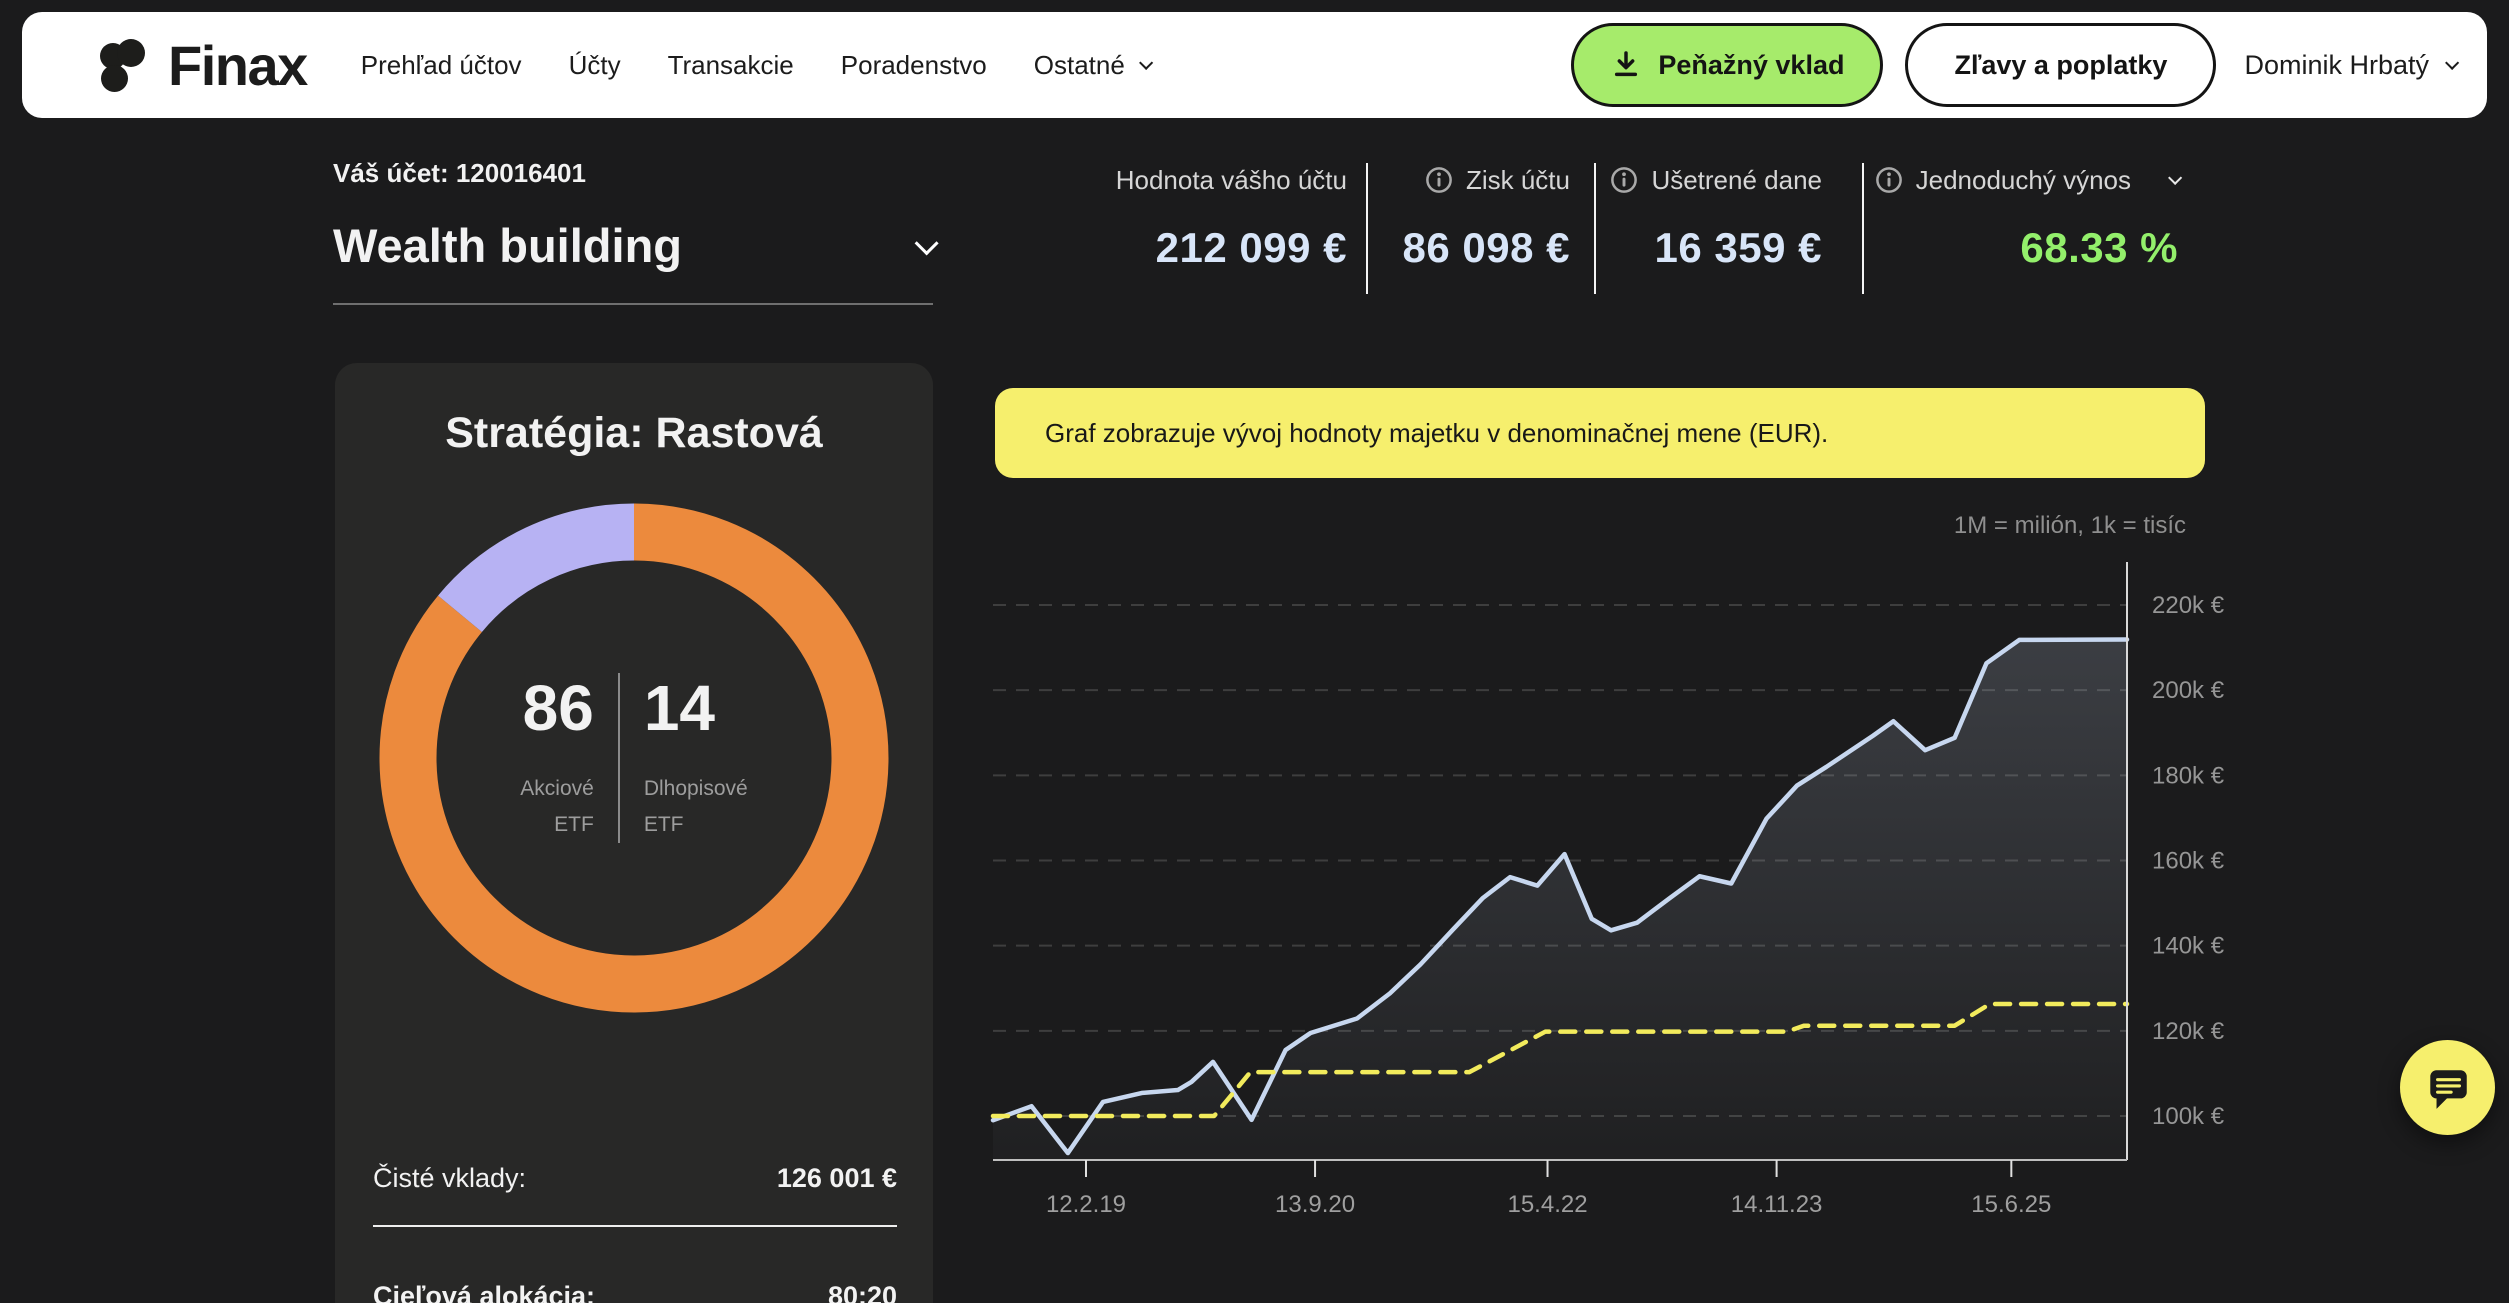 Image resolution: width=2509 pixels, height=1303 pixels. I want to click on stat-saved-taxes-label: Ušetrené dane, so click(1736, 179).